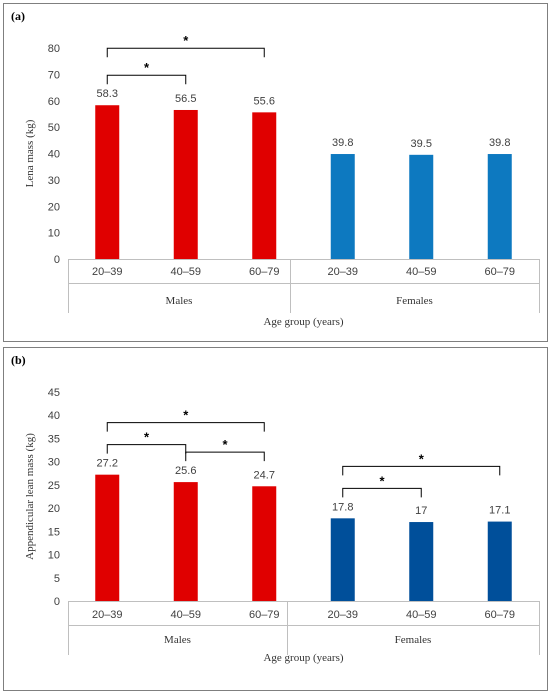  Describe the element at coordinates (177, 640) in the screenshot. I see `chart-b-group-label-0: Males` at that location.